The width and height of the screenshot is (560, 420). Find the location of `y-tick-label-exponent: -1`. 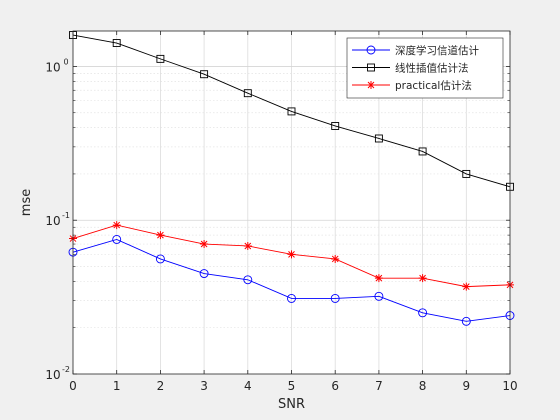

y-tick-label-exponent: -1 is located at coordinates (66, 215).